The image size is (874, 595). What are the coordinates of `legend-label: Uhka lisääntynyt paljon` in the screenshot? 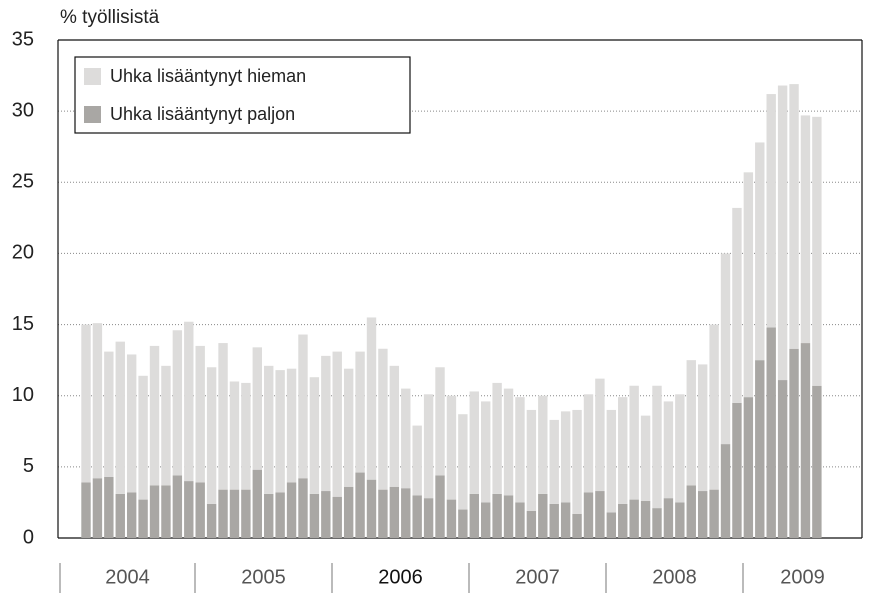 It's located at (202, 114).